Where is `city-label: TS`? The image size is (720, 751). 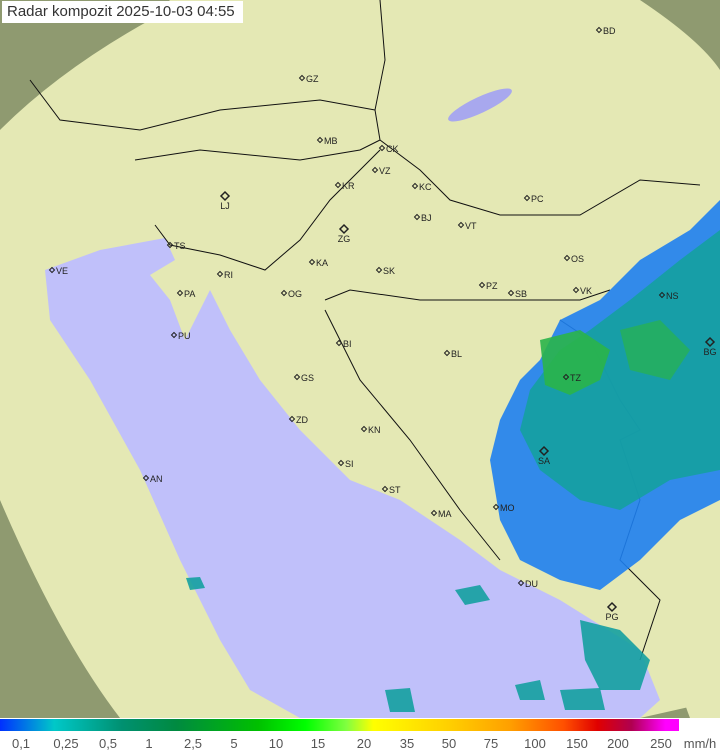
city-label: TS is located at coordinates (180, 246).